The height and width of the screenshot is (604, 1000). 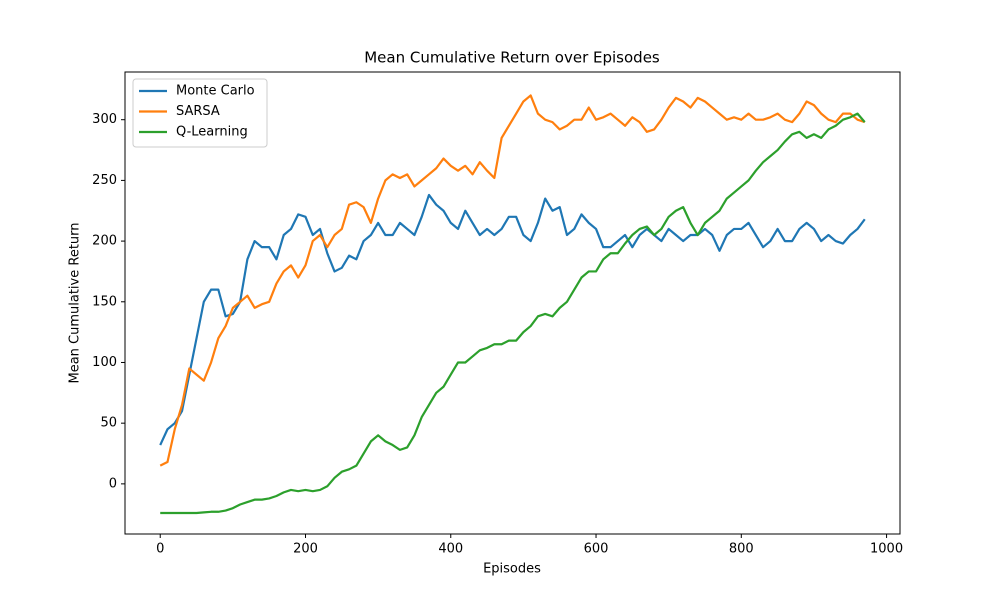 I want to click on x-axis-label: Episodes, so click(x=512, y=569).